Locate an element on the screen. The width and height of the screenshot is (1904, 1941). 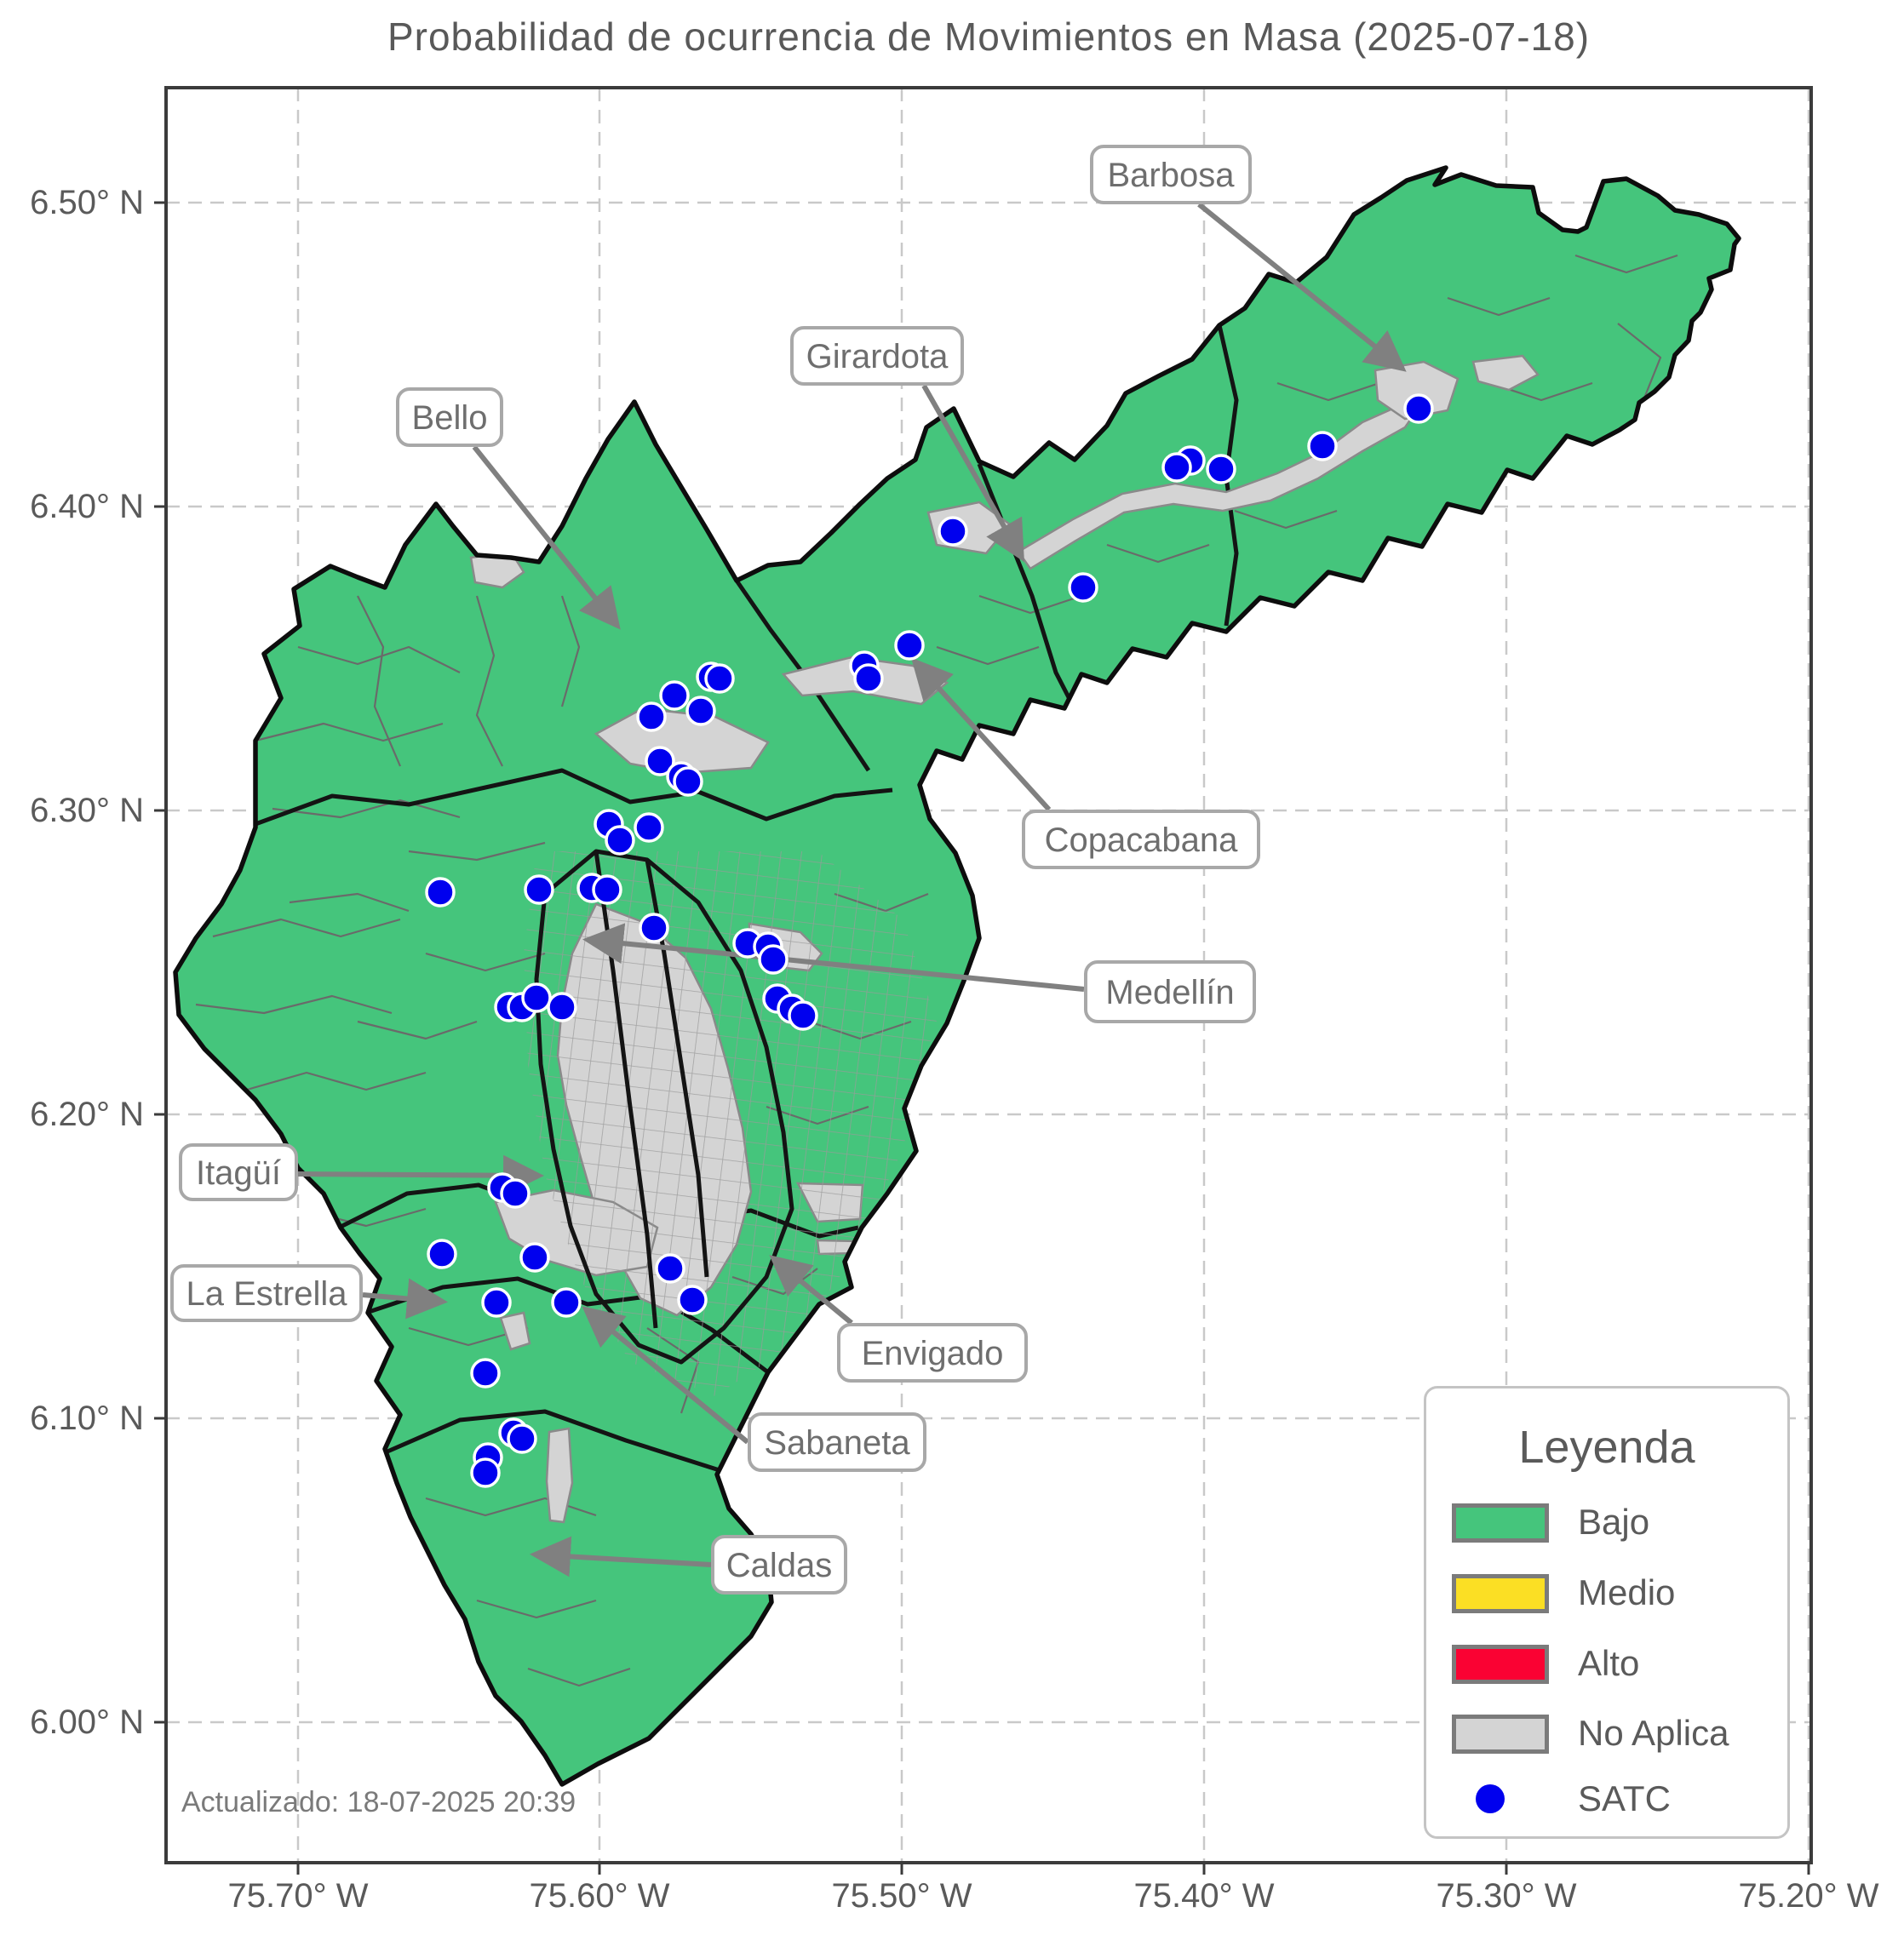
annotation-barbosa: Barbosa is located at coordinates (1171, 174).